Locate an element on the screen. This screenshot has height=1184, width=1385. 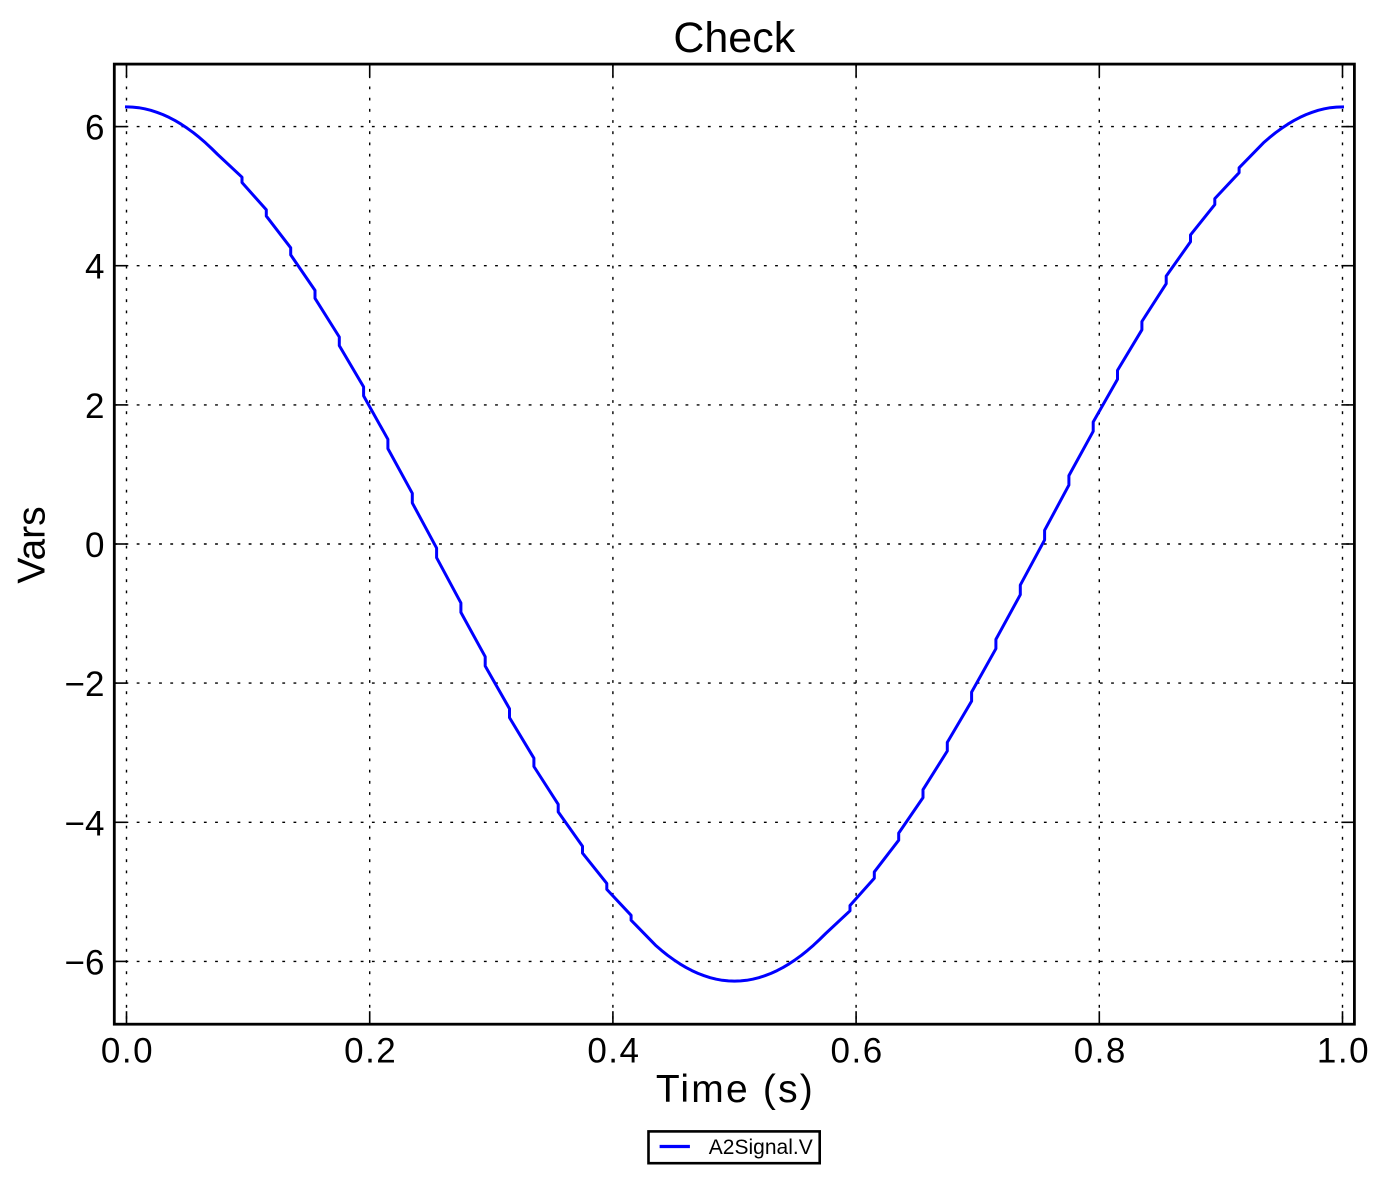
svg-text: 0 is located at coordinates (94, 545).